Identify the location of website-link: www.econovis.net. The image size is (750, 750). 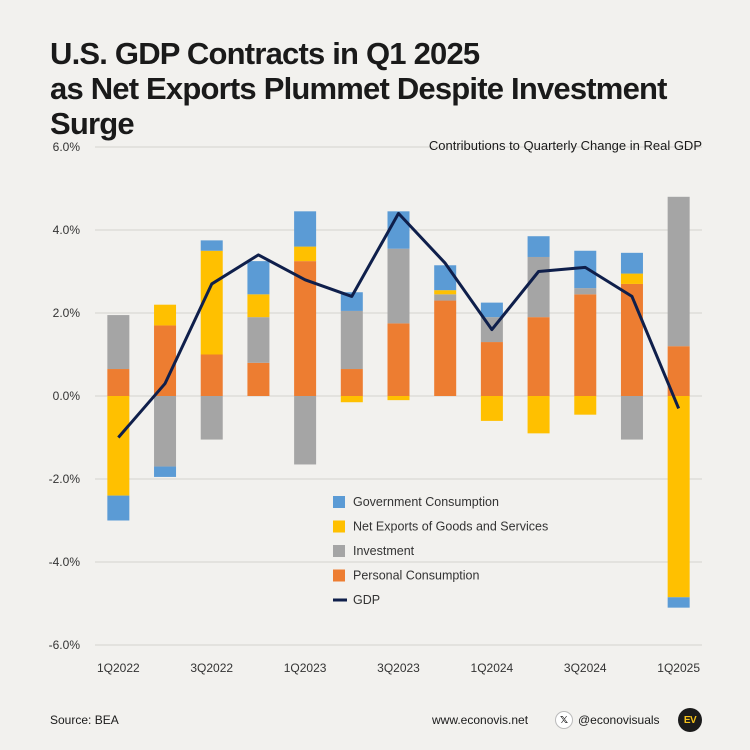
(480, 720).